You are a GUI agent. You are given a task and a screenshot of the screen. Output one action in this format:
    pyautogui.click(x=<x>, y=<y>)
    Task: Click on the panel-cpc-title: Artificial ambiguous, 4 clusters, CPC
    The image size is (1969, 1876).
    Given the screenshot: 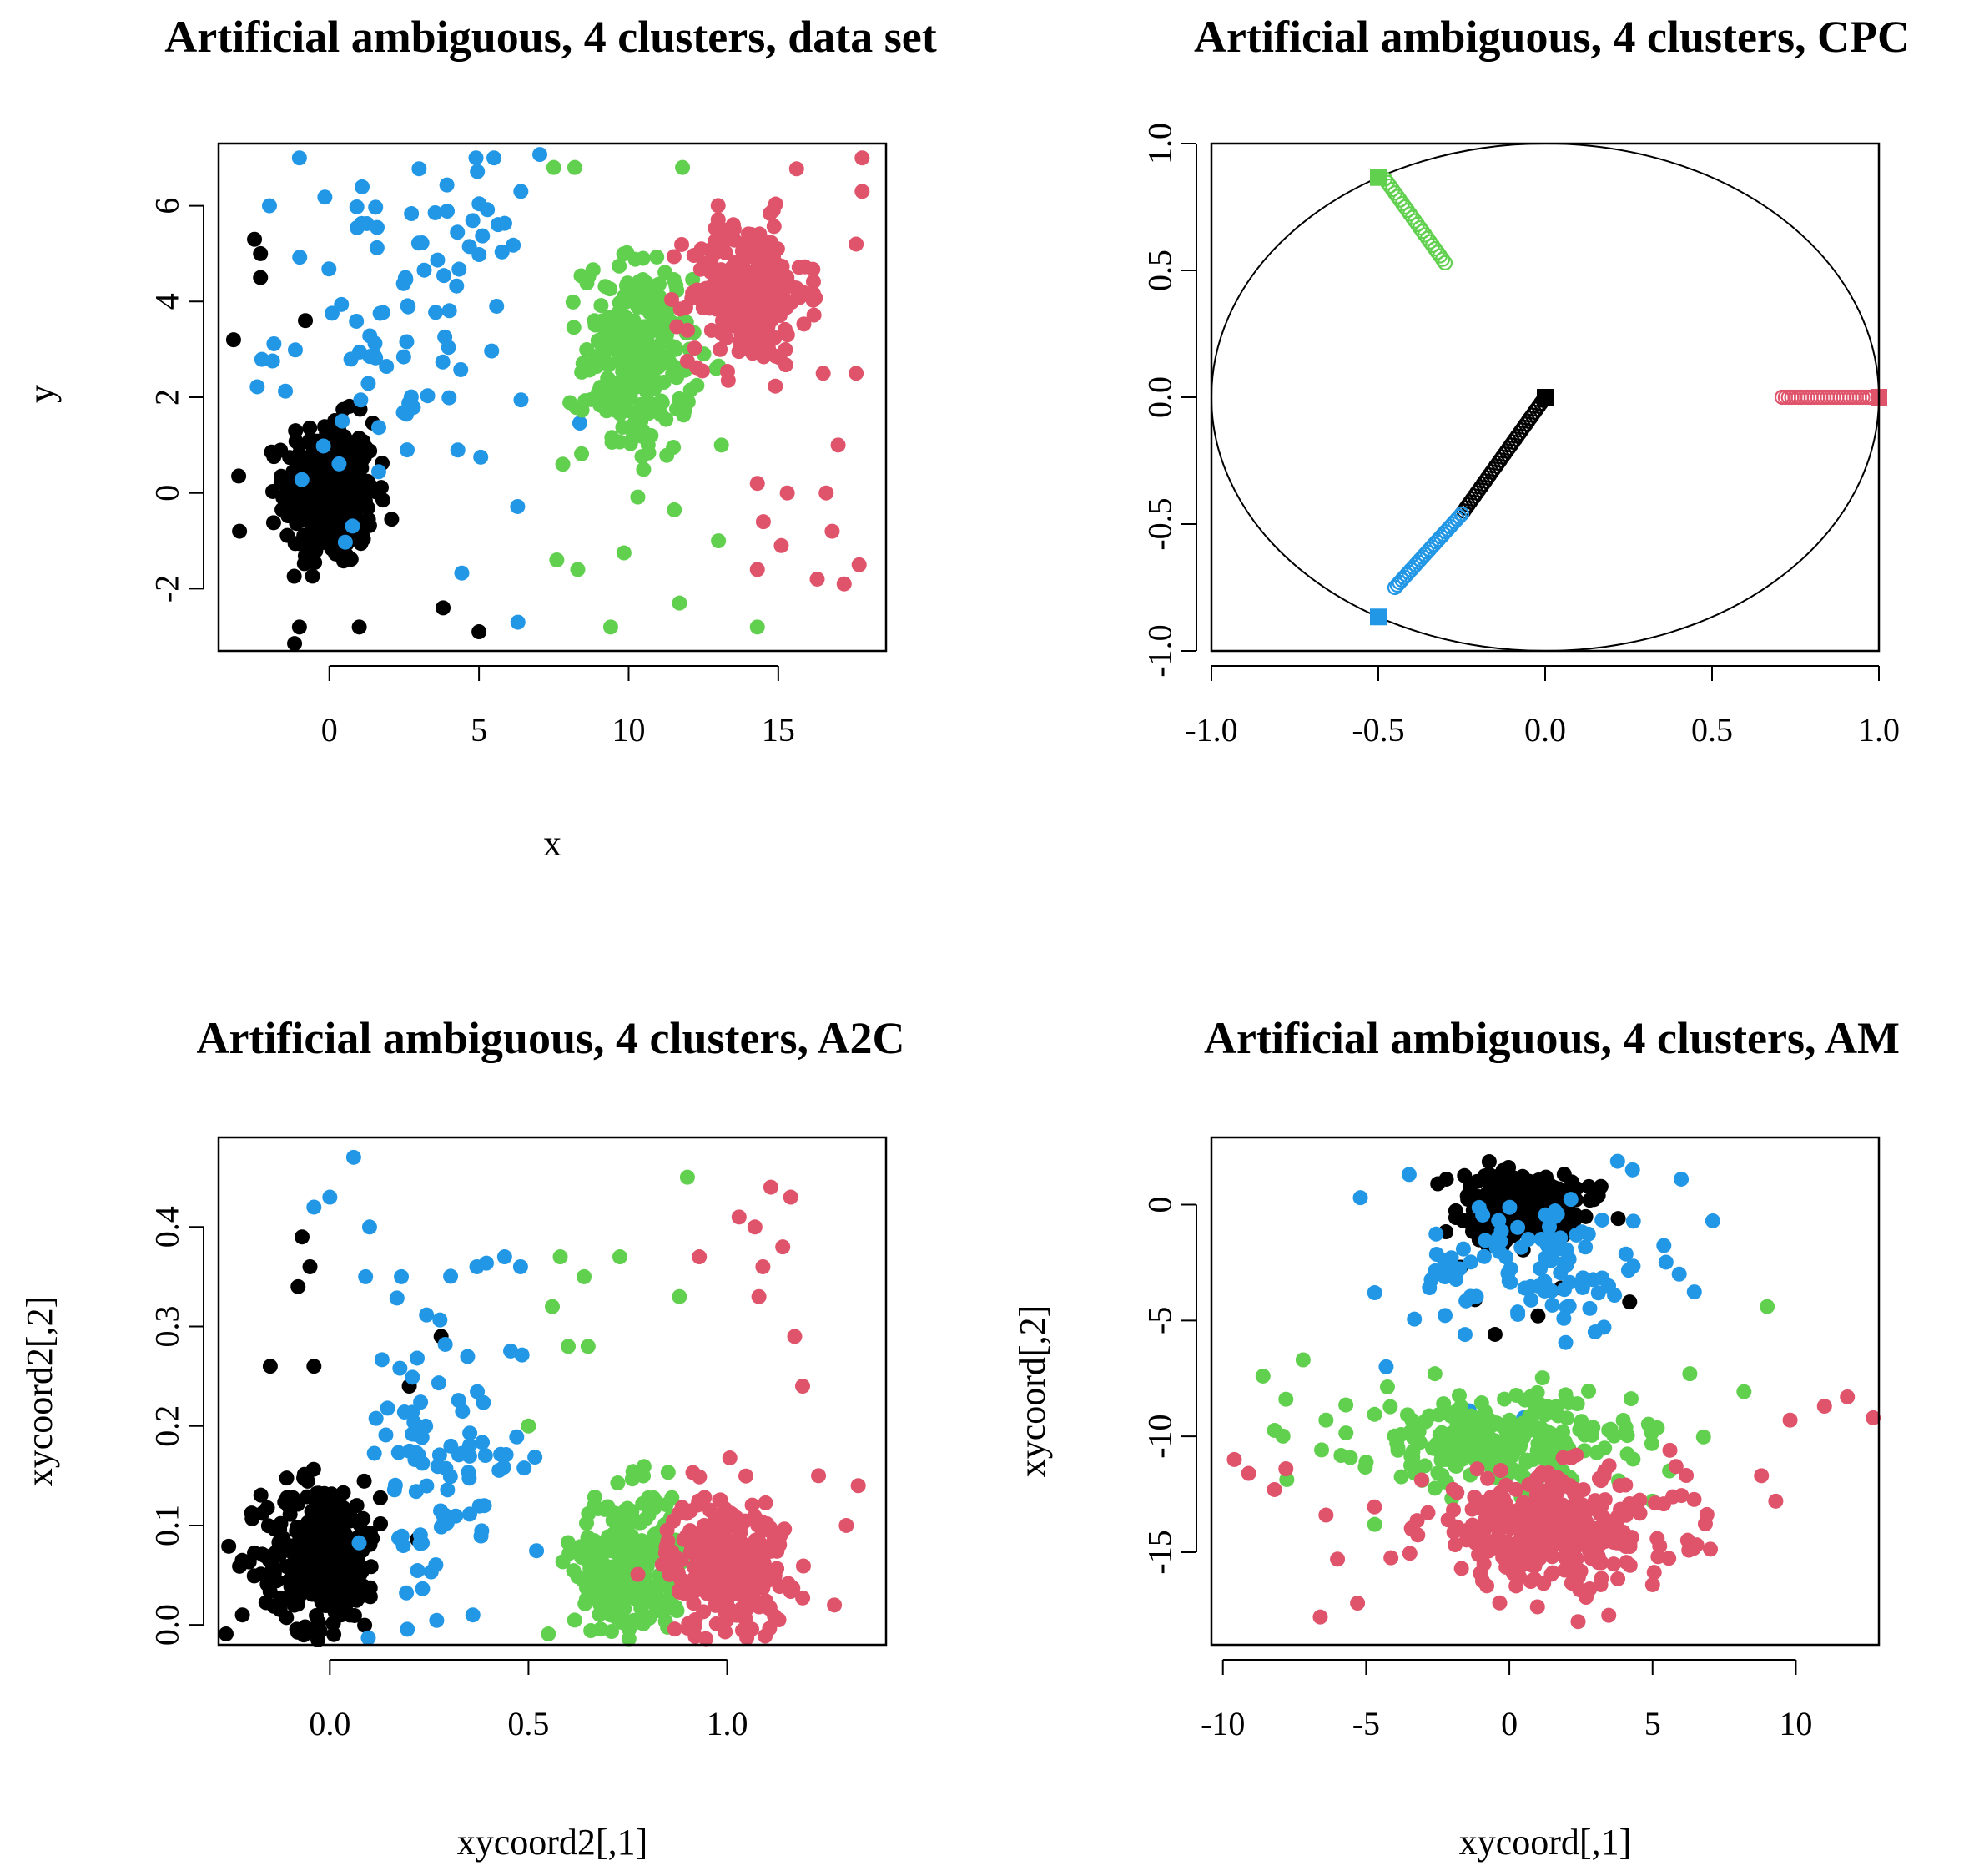 What is the action you would take?
    pyautogui.click(x=1552, y=37)
    